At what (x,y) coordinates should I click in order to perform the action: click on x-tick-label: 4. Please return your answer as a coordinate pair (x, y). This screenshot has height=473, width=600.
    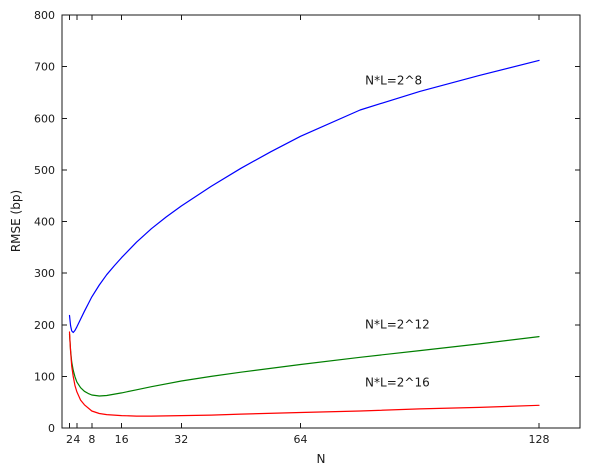
    Looking at the image, I should click on (76, 439).